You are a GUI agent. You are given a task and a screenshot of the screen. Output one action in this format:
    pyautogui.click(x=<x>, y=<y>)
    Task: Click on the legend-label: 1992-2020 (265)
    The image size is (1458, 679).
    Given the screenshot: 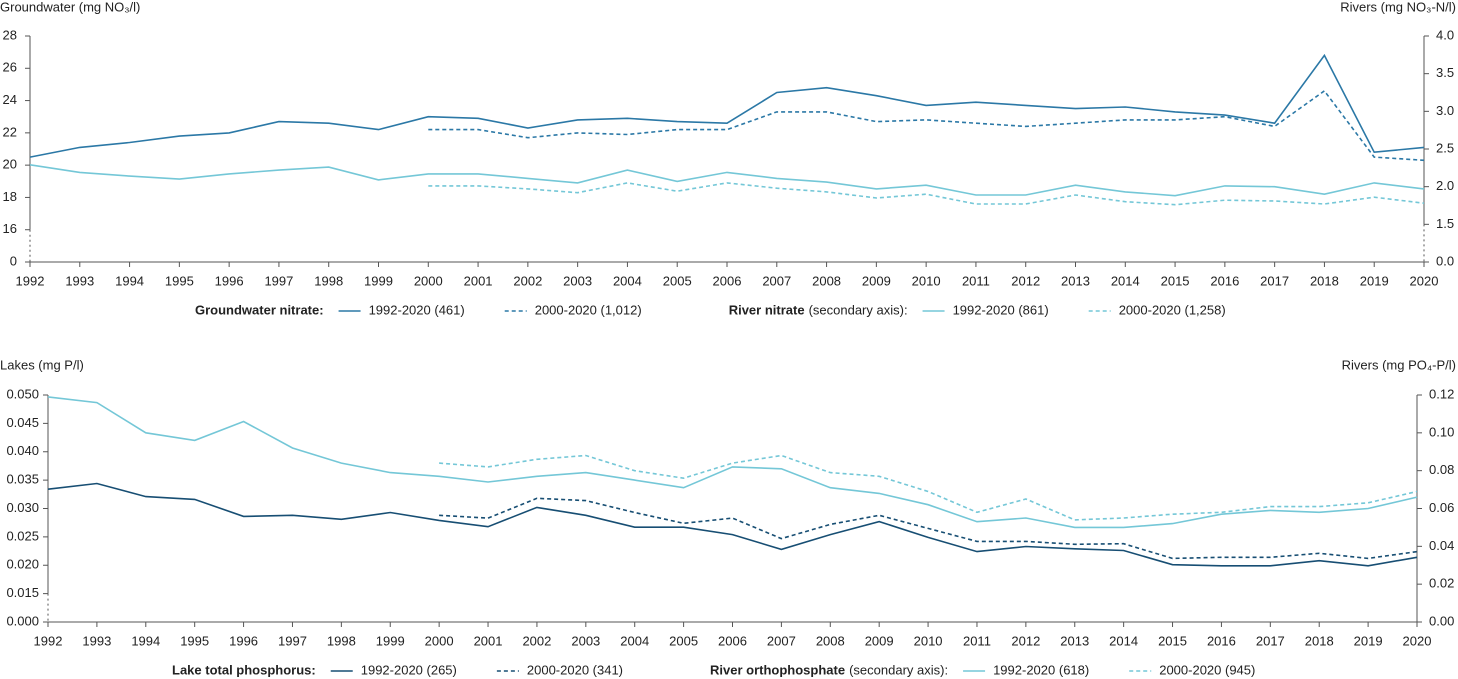 What is the action you would take?
    pyautogui.click(x=409, y=669)
    